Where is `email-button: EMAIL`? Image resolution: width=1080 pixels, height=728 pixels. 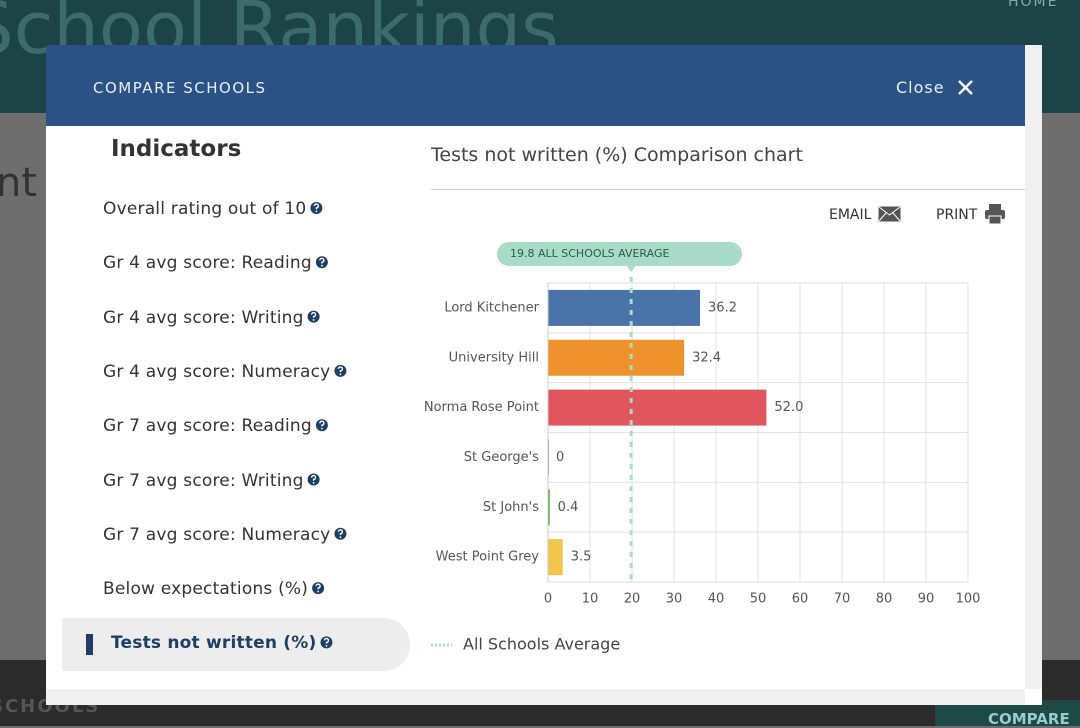 email-button: EMAIL is located at coordinates (850, 215).